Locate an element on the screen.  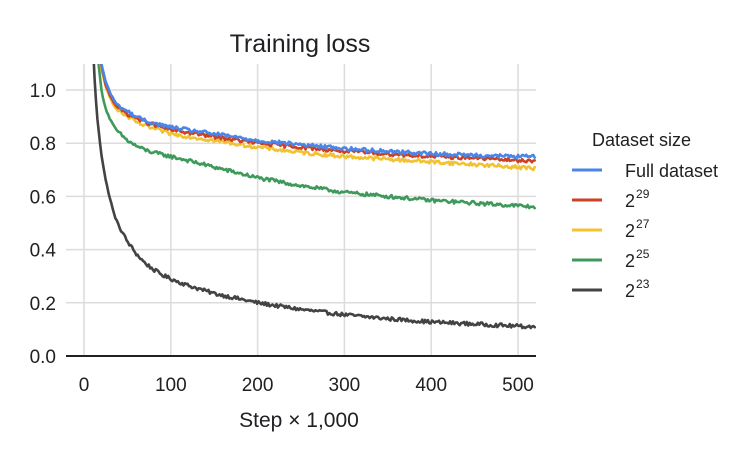
y-tick-label: 0.2 is located at coordinates (43, 304).